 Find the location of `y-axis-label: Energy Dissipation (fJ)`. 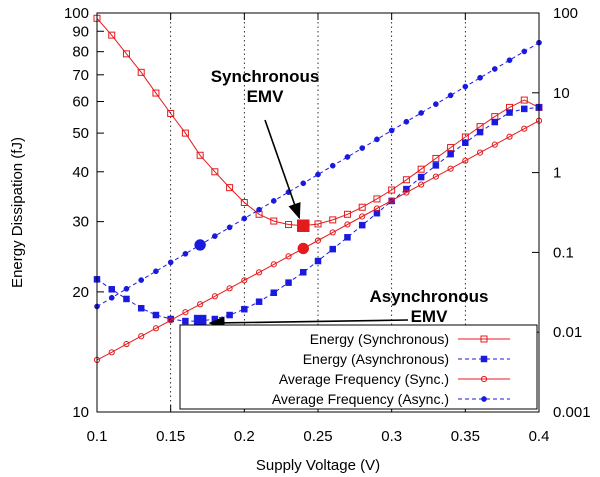

y-axis-label: Energy Dissipation (fJ) is located at coordinates (17, 212).